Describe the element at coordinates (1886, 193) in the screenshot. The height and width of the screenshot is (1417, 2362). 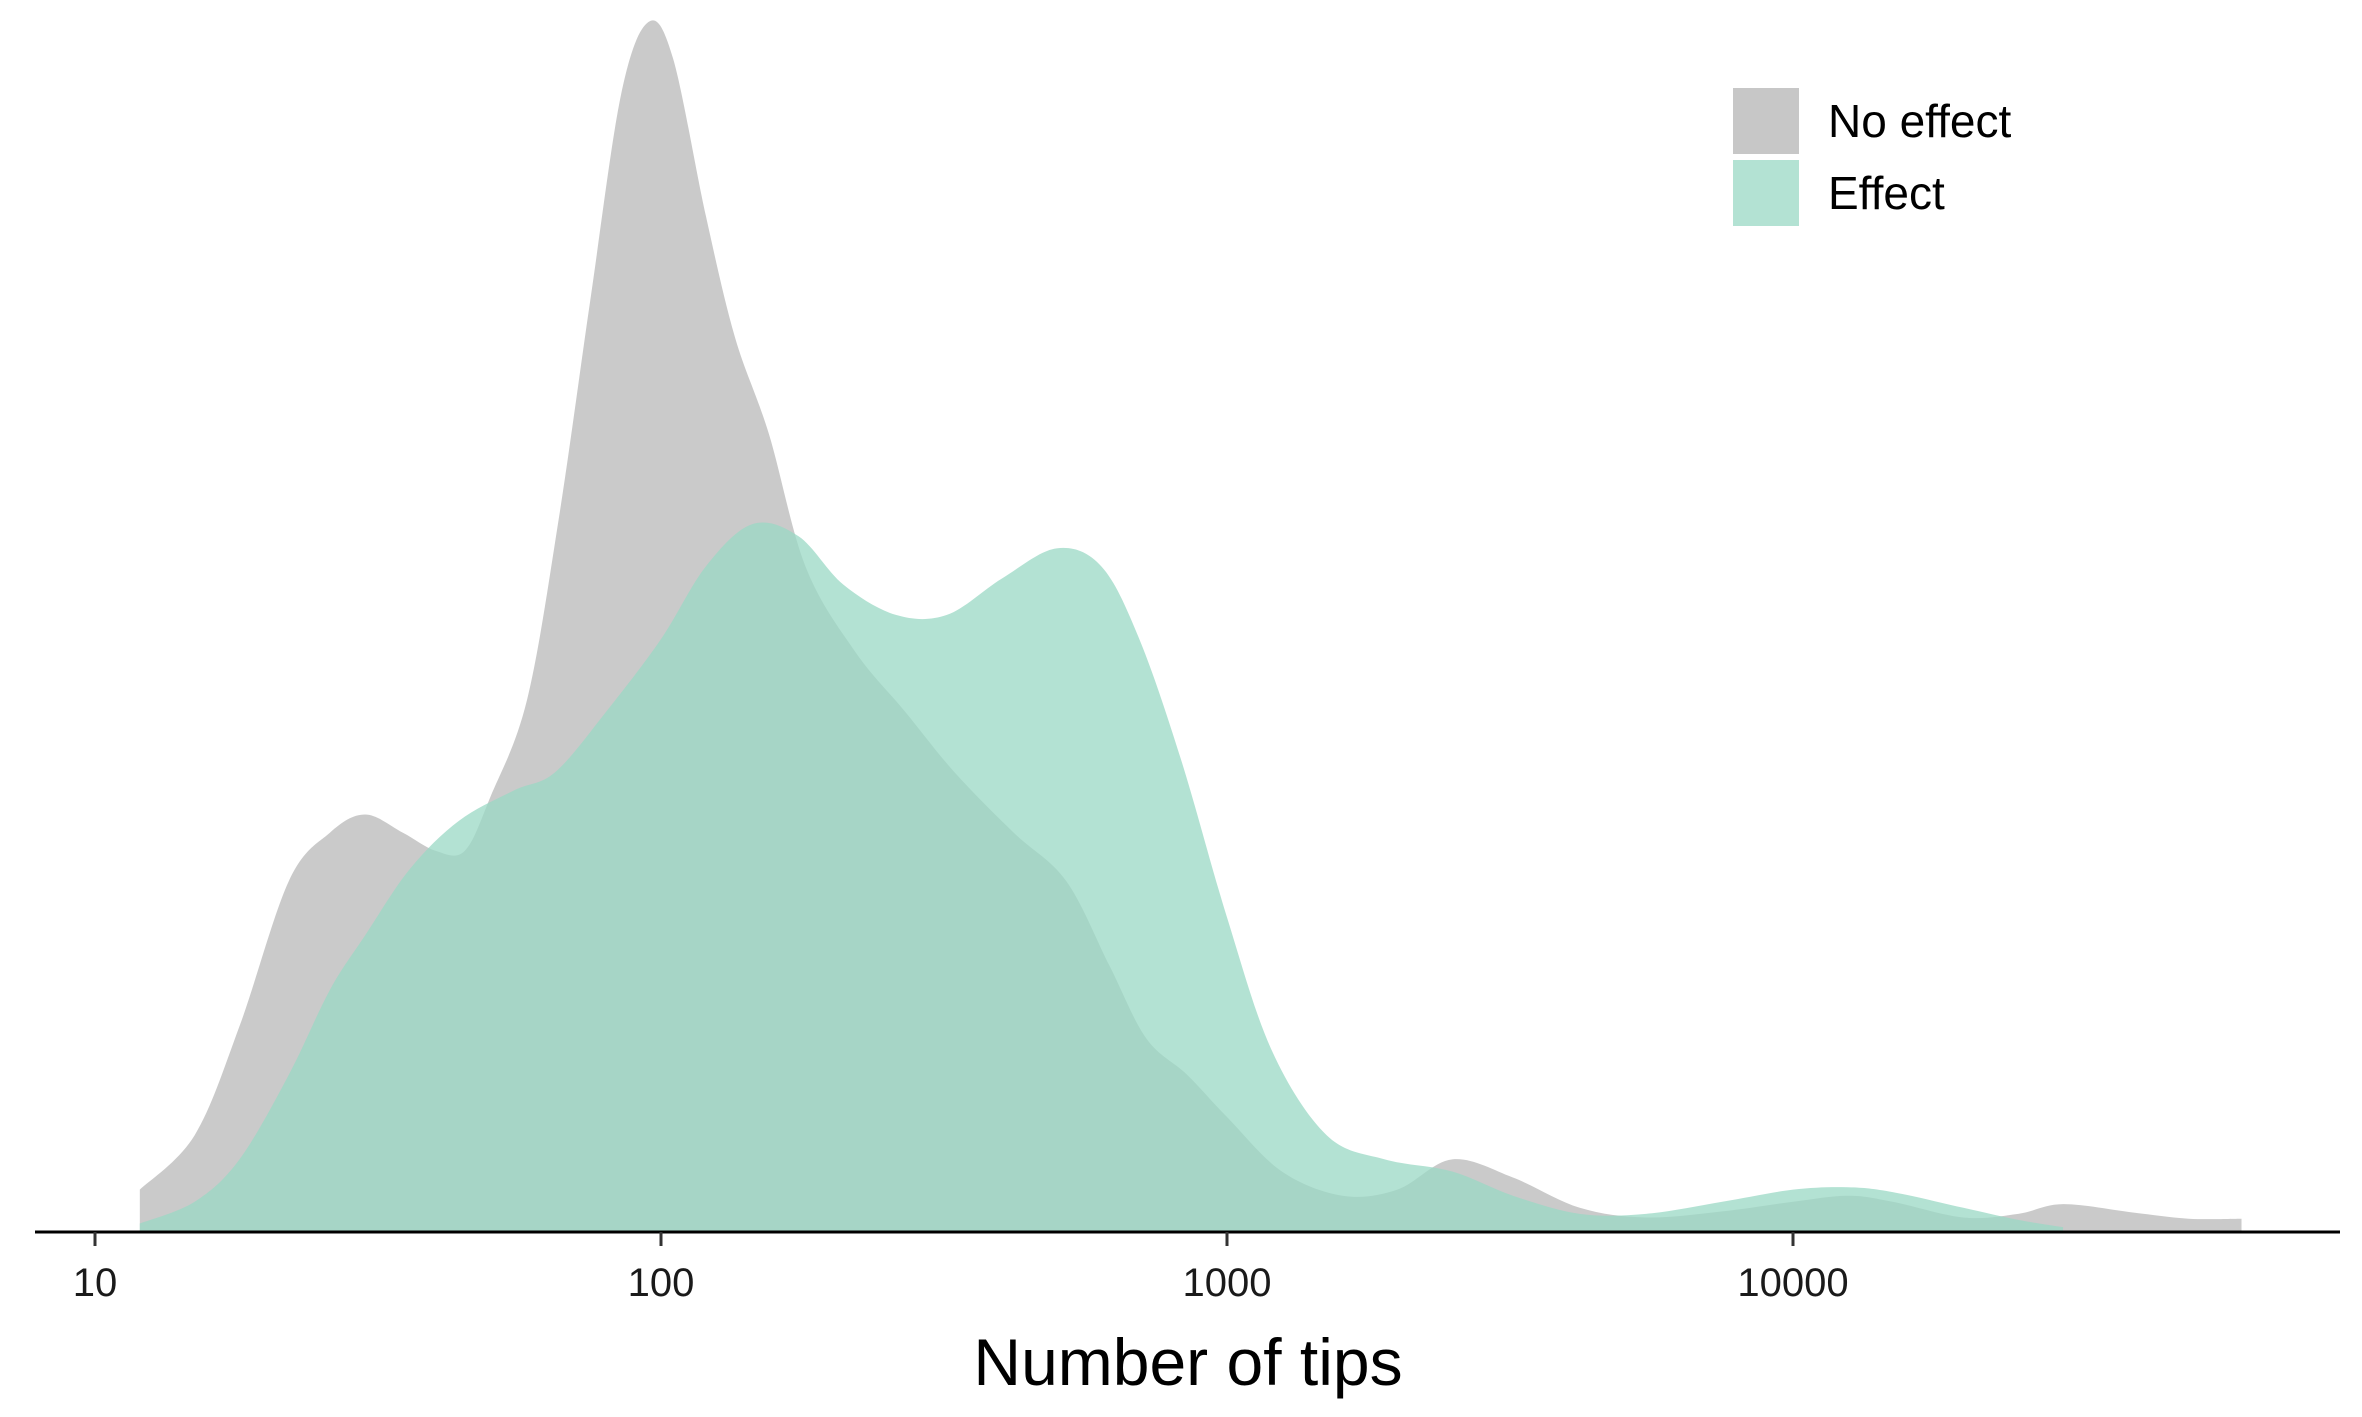
I see `legend-label: Effect` at that location.